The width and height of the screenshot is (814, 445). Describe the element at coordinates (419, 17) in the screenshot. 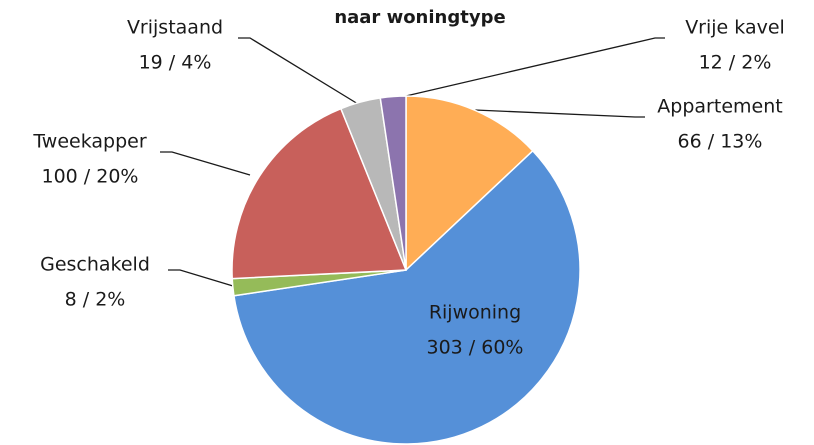

I see `chart-title: naar woningtype` at that location.